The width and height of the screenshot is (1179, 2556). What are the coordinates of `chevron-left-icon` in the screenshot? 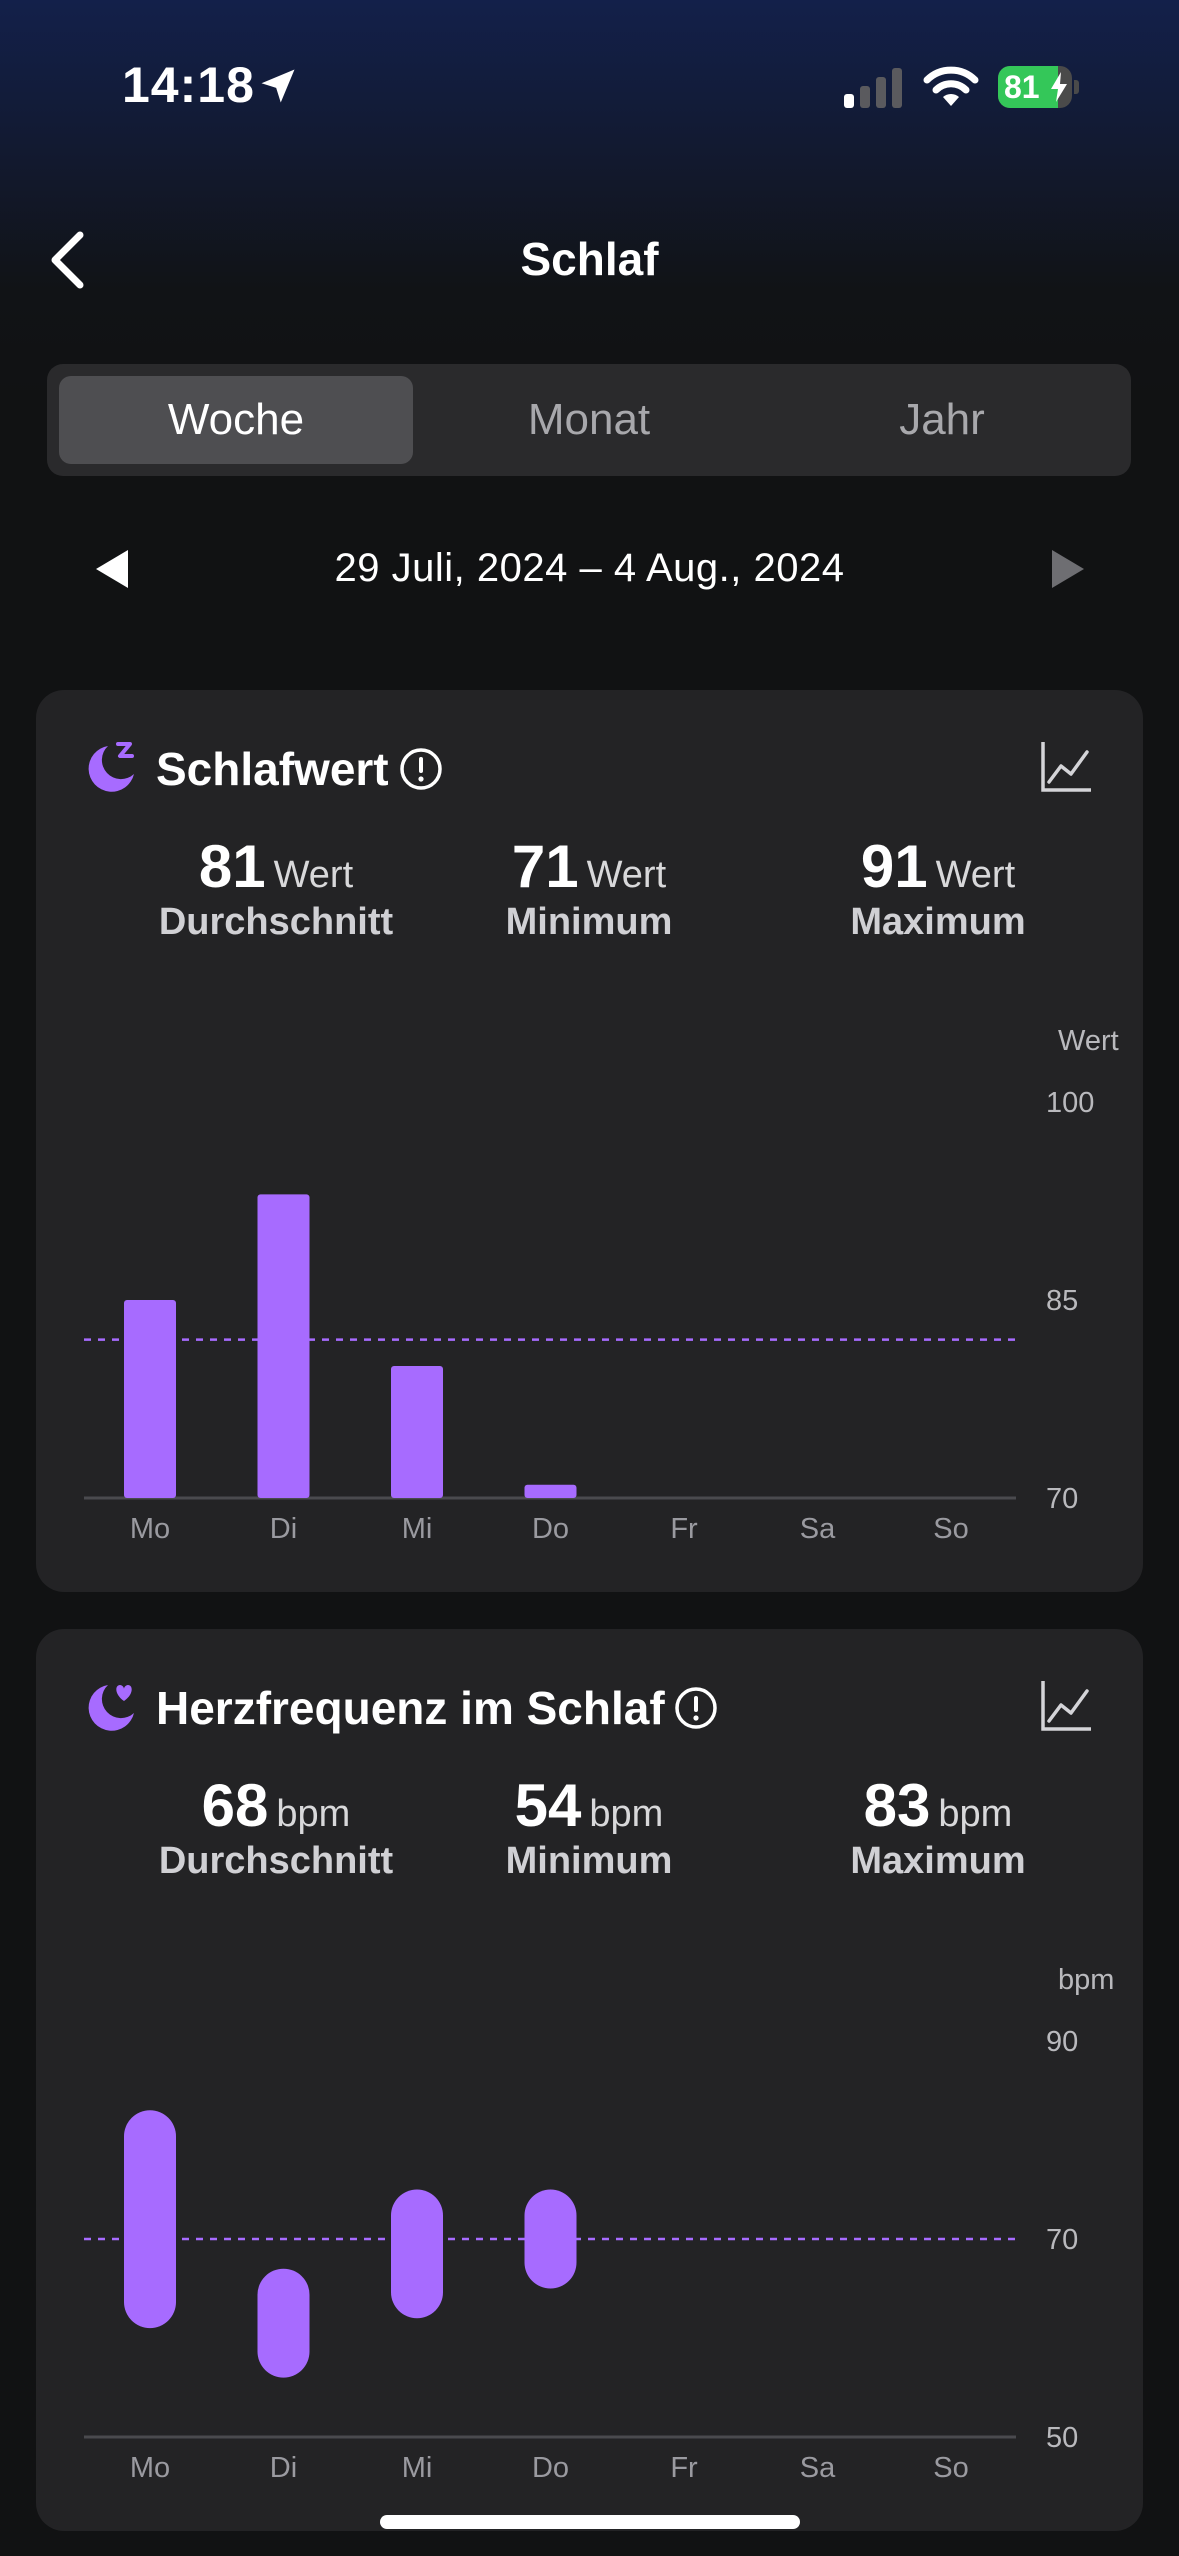 It's located at (67, 260).